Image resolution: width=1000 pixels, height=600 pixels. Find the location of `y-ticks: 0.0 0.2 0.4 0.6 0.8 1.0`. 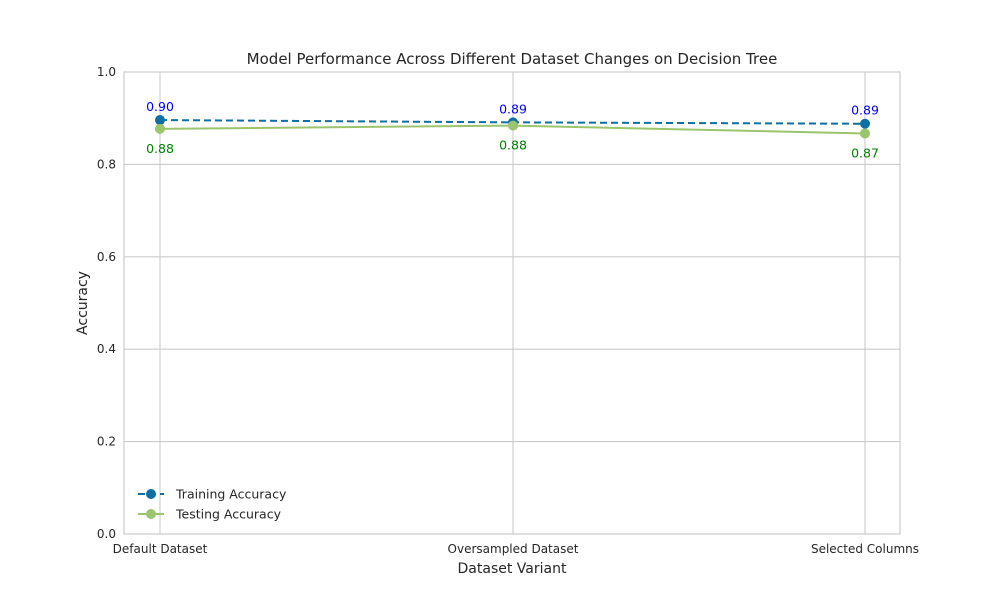

y-ticks: 0.0 0.2 0.4 0.6 0.8 1.0 is located at coordinates (106, 303).